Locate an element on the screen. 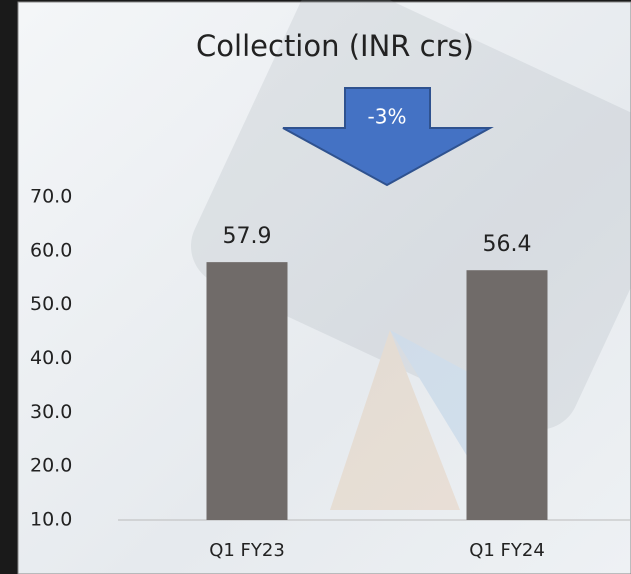 This screenshot has height=574, width=631. data-label: 57.9 is located at coordinates (247, 236).